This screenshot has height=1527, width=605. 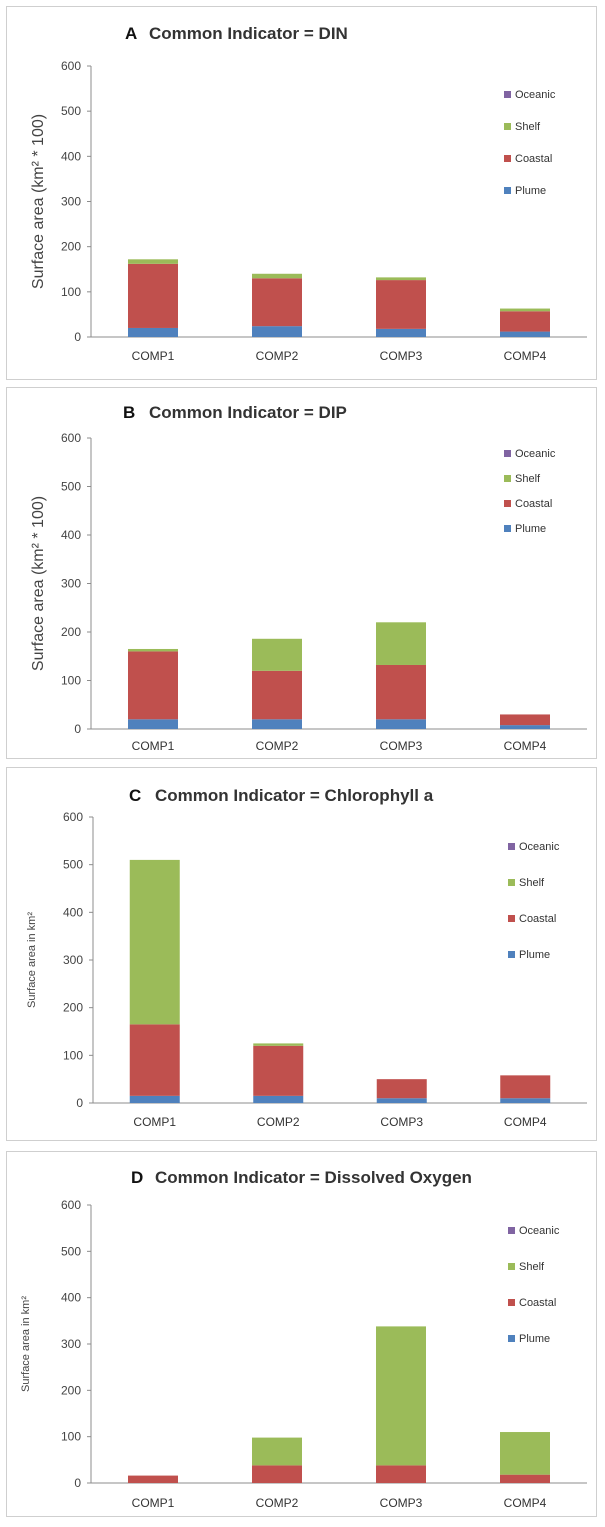 What do you see at coordinates (131, 33) in the screenshot?
I see `chart-panel-letter: A` at bounding box center [131, 33].